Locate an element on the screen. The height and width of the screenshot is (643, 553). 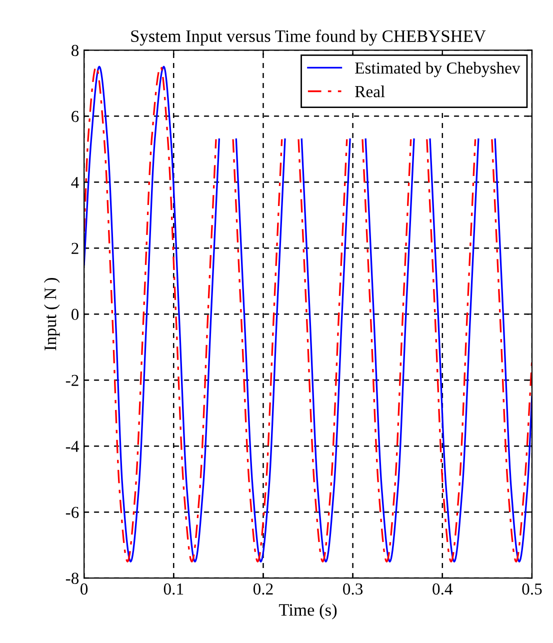
y-tick-label: -4 is located at coordinates (72, 446).